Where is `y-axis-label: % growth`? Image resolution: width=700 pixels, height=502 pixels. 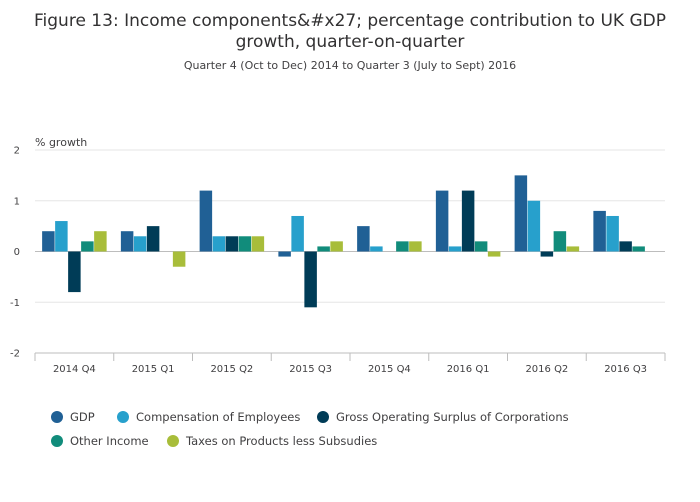 y-axis-label: % growth is located at coordinates (61, 142).